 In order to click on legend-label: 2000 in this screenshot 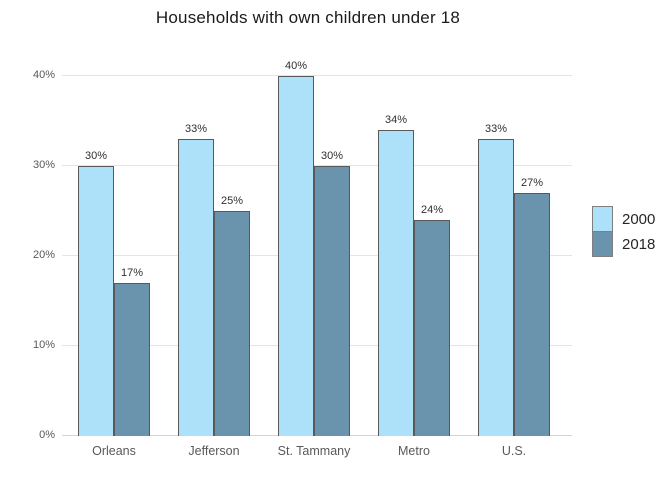, I will do `click(639, 219)`.